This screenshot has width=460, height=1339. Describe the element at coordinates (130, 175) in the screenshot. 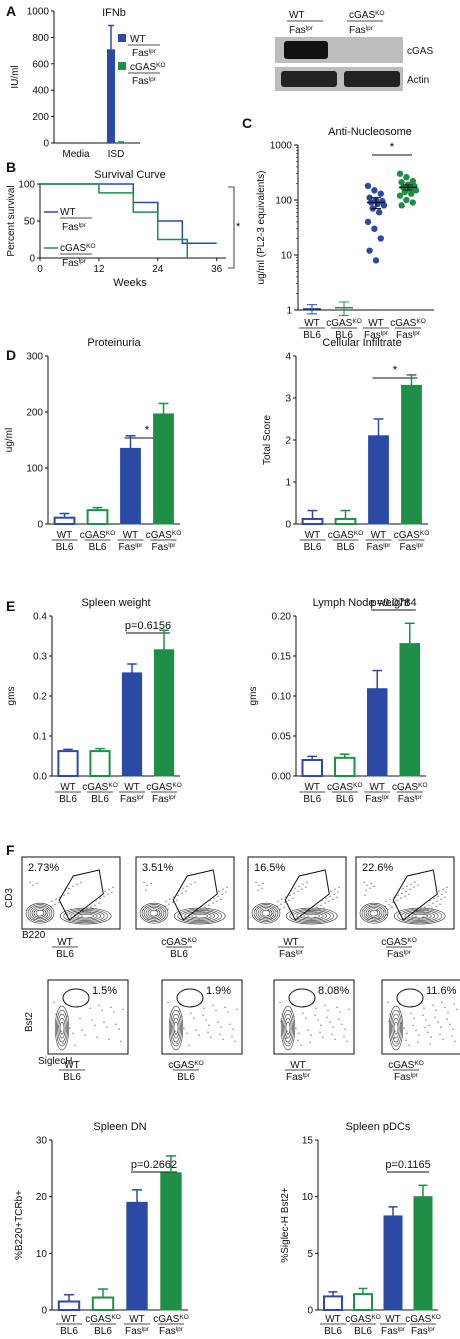

I see `chart-title: Survival Curve` at that location.